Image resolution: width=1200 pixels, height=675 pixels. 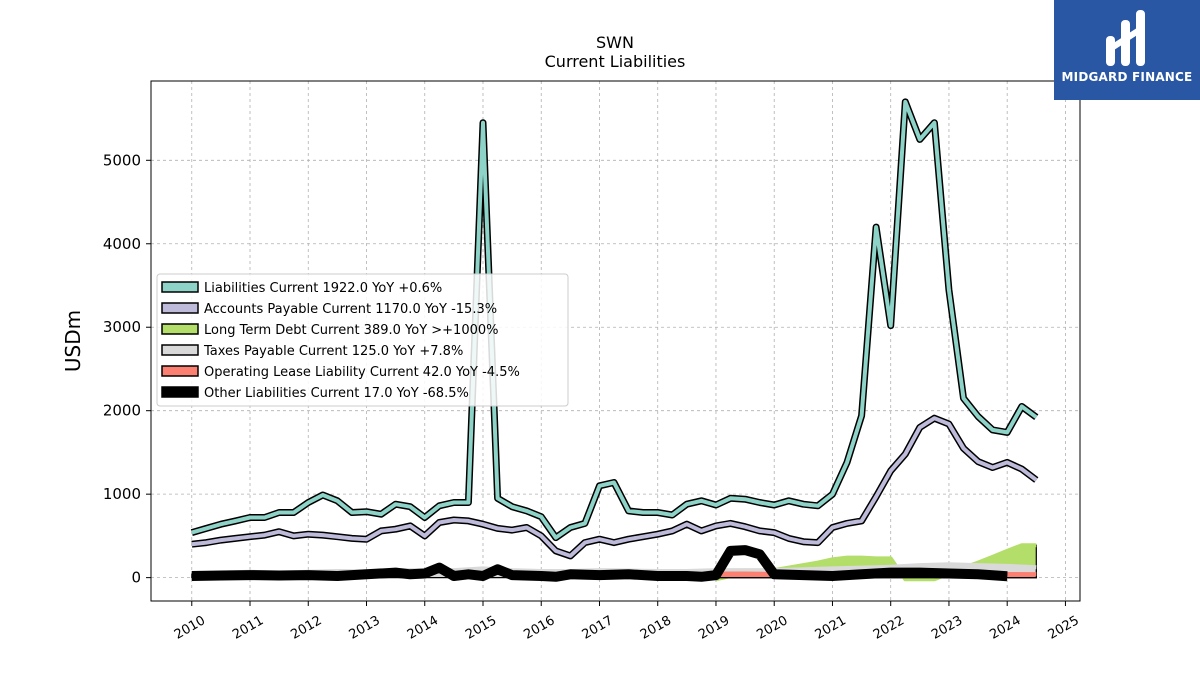 I want to click on chart-subtitle: Current Liabilities, so click(x=615, y=61).